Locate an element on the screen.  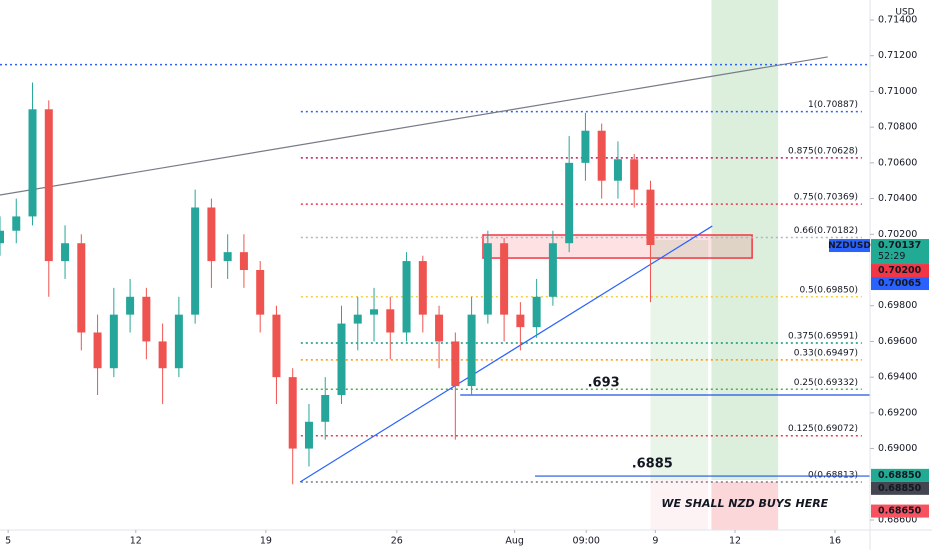
x-tick-label: 9 is located at coordinates (655, 541).